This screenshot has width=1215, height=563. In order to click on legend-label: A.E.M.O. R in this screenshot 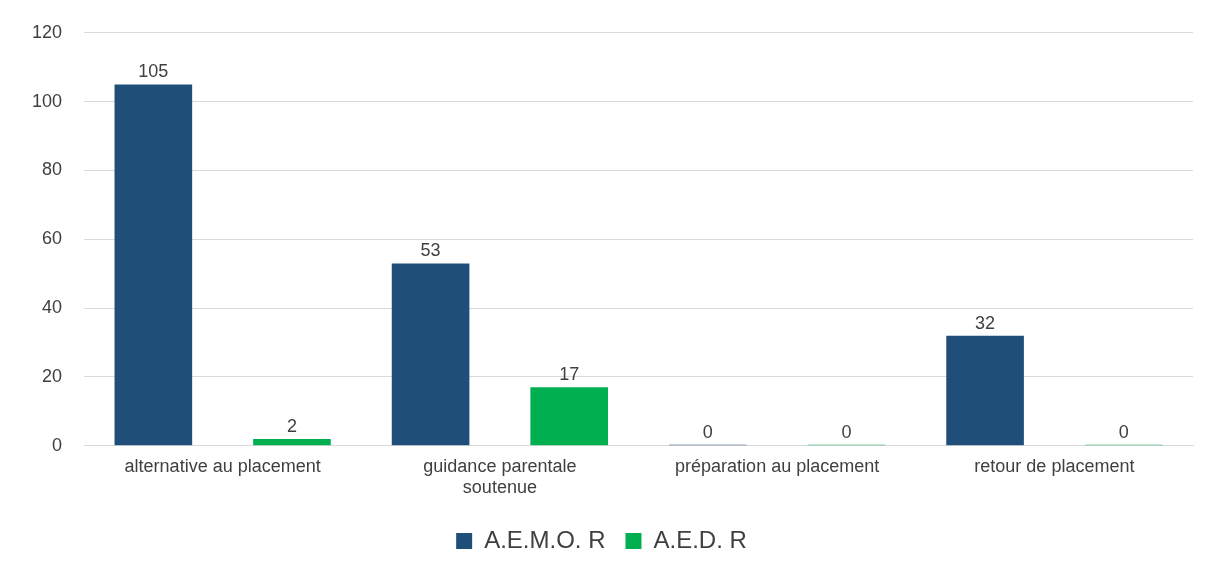, I will do `click(545, 539)`.